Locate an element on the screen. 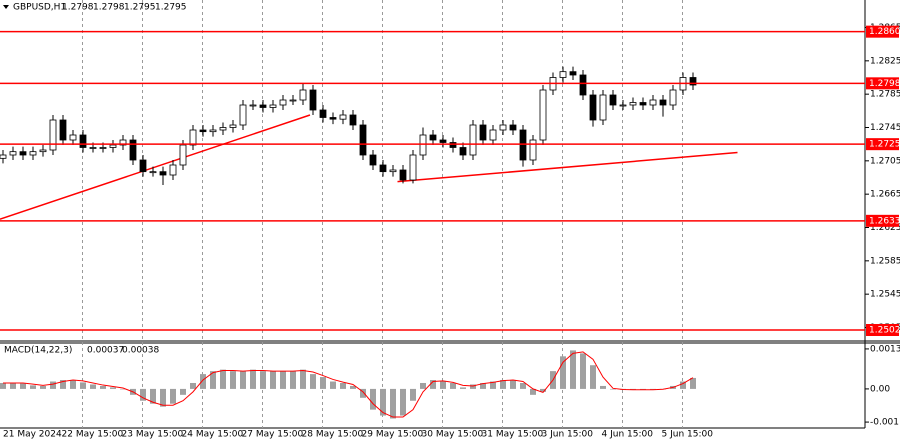 The width and height of the screenshot is (900, 441). menu-arrow is located at coordinates (6, 7).